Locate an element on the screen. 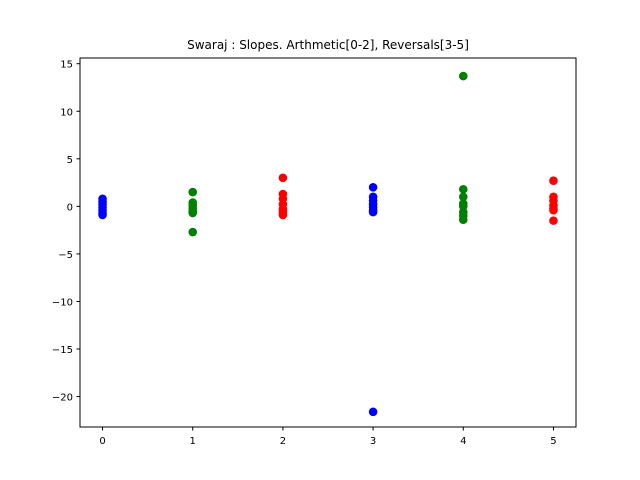 The image size is (640, 480). y-tick-label: 10 is located at coordinates (66, 112).